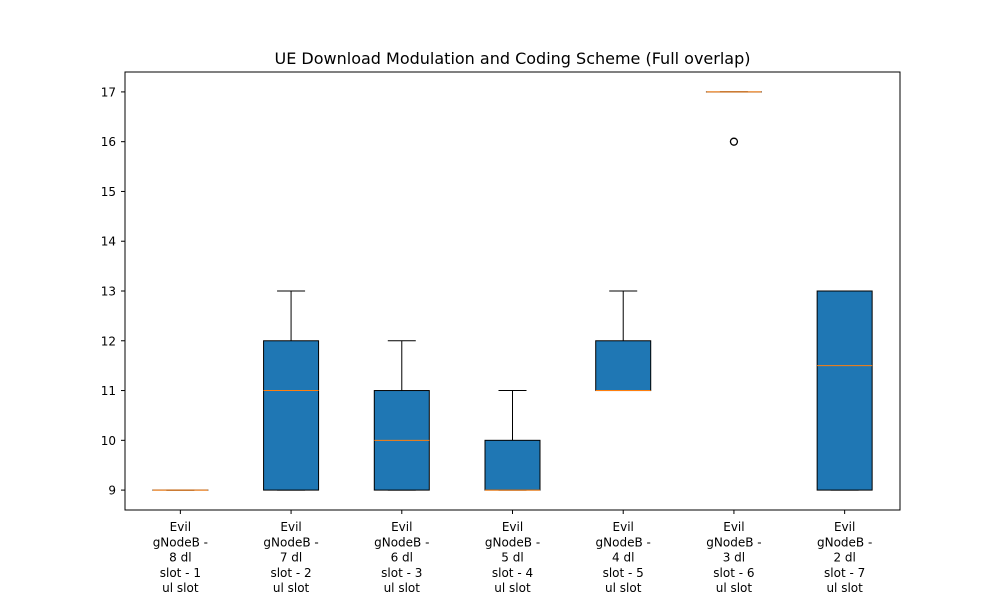  I want to click on x-tick-label-line: 6 dl, so click(402, 558).